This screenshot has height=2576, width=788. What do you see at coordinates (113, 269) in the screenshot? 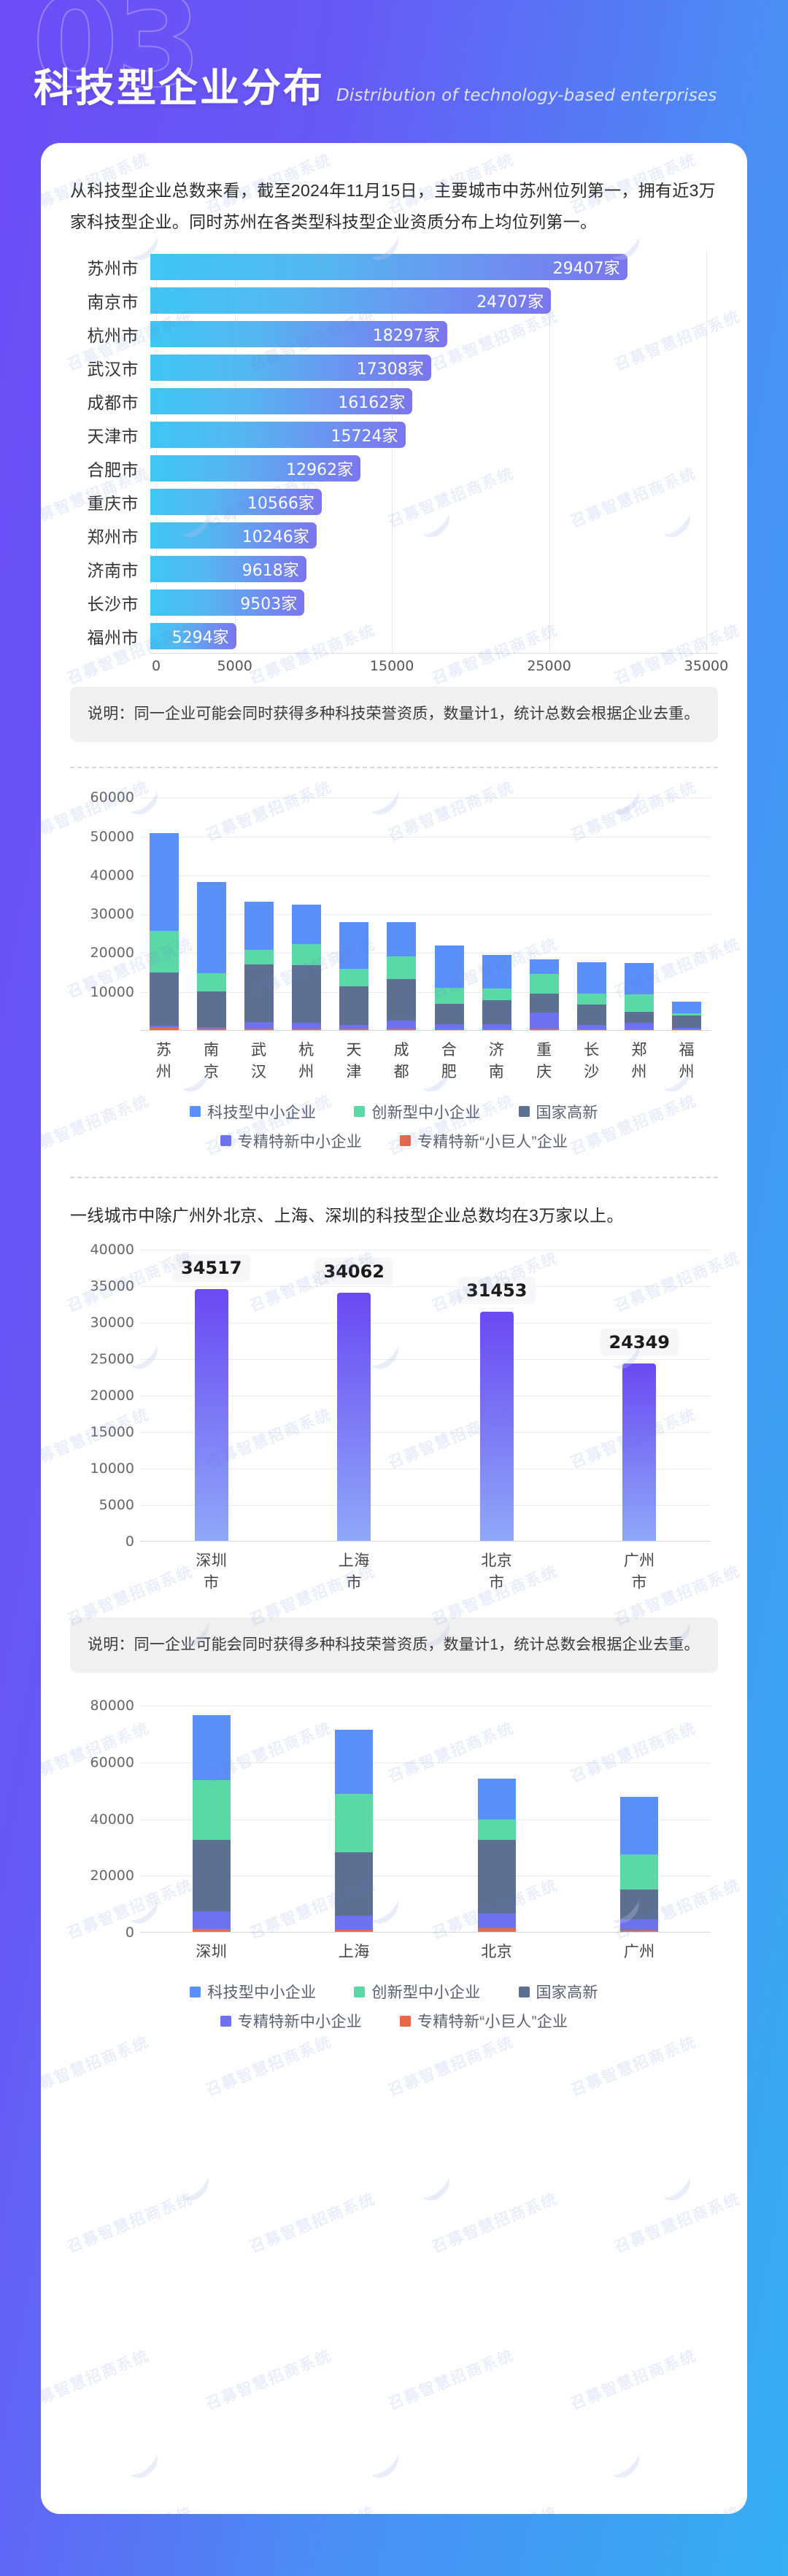
I see `hbar-category-label: 苏州市` at bounding box center [113, 269].